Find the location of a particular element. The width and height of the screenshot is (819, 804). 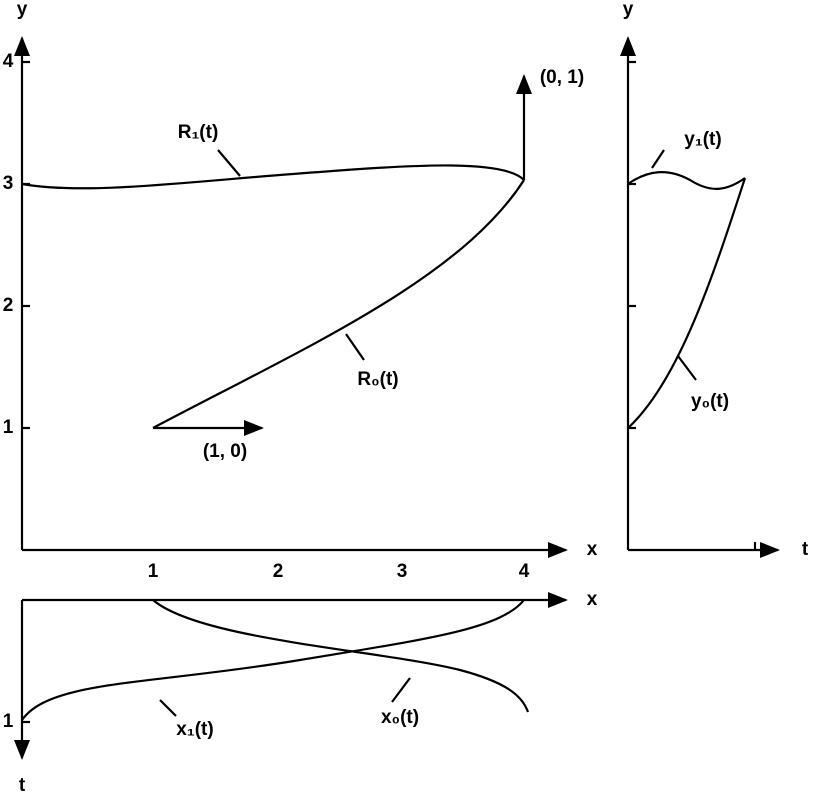

curve-r0 is located at coordinates (338, 304).